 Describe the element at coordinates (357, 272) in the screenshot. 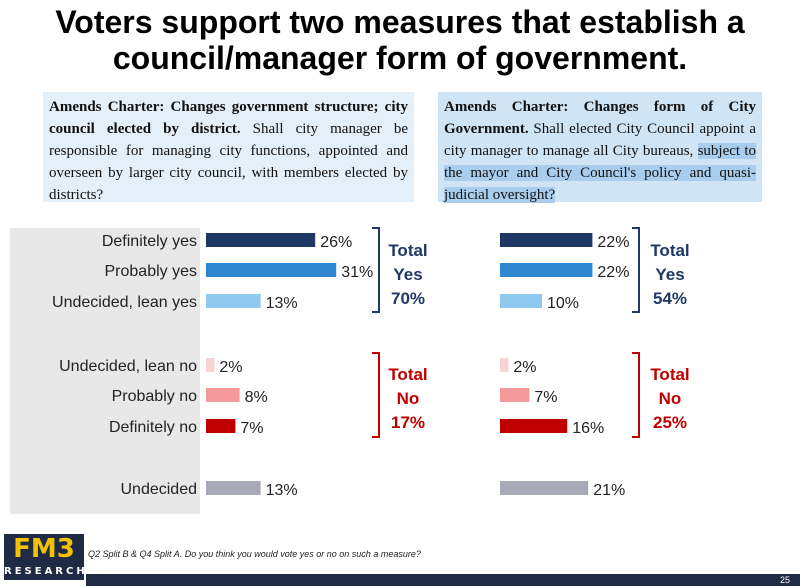

I see `data-label: 31%` at that location.